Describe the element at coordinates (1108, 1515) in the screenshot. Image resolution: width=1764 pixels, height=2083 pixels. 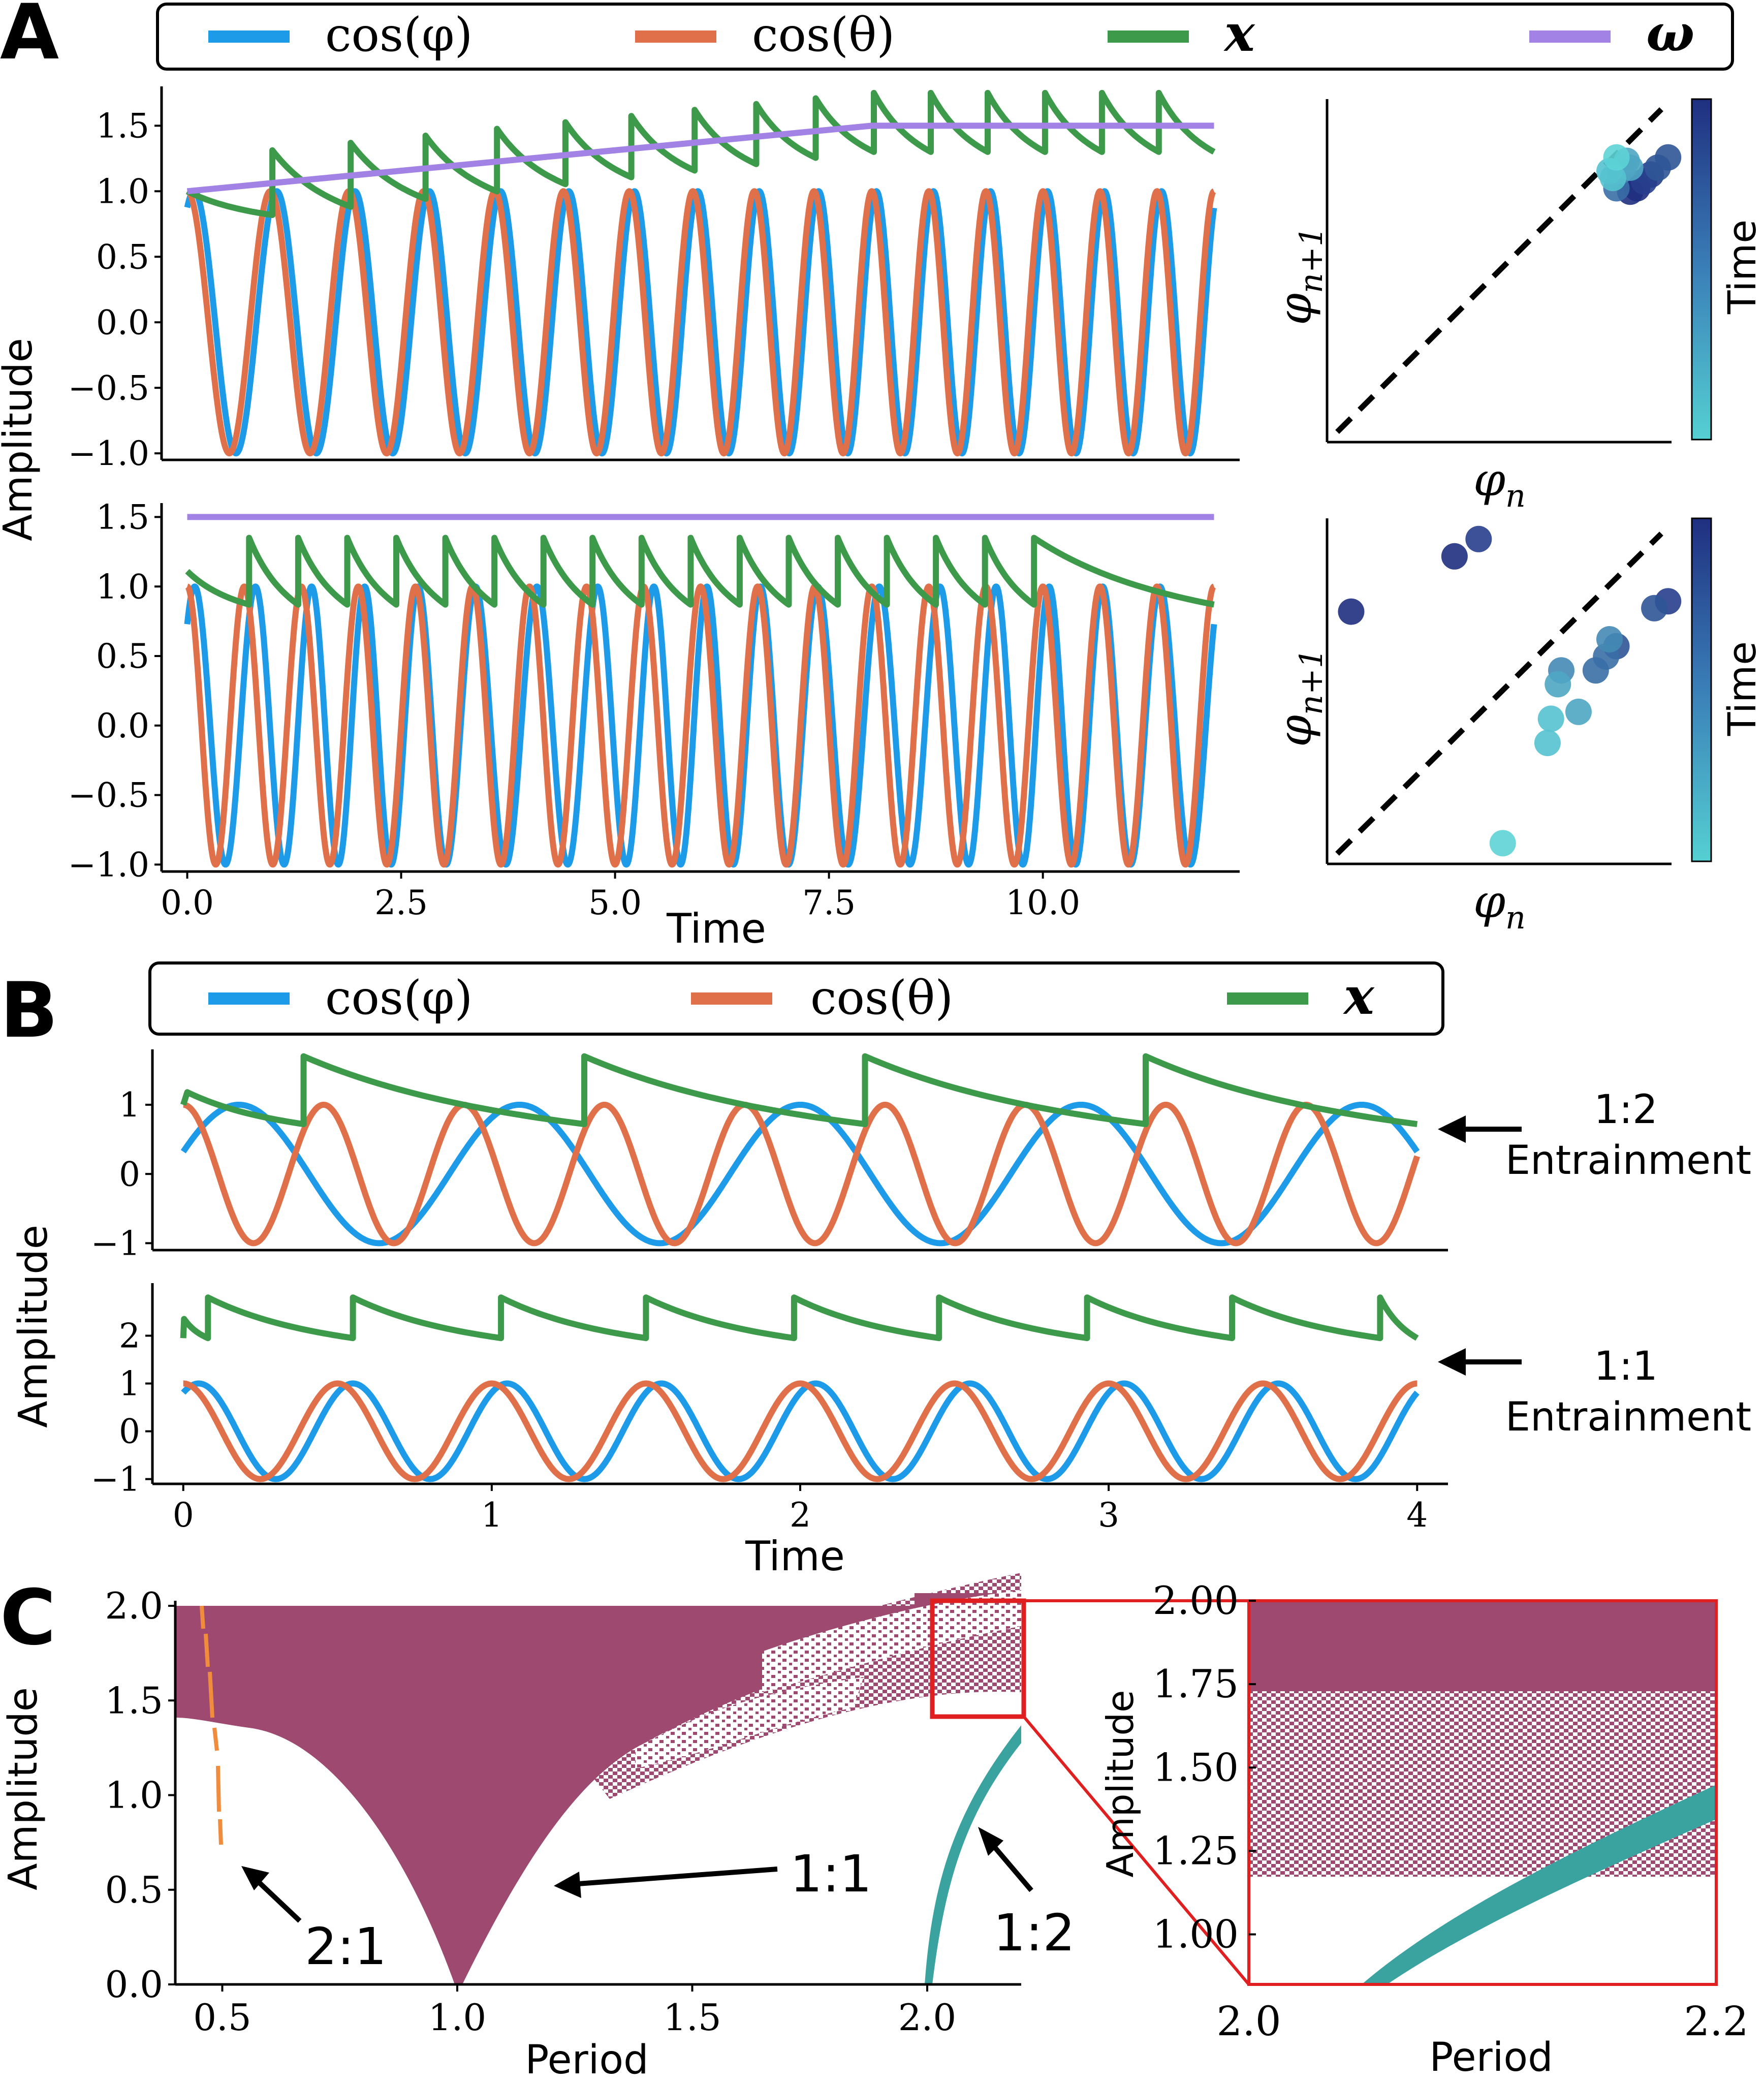
I see `xtick-label: 3` at that location.